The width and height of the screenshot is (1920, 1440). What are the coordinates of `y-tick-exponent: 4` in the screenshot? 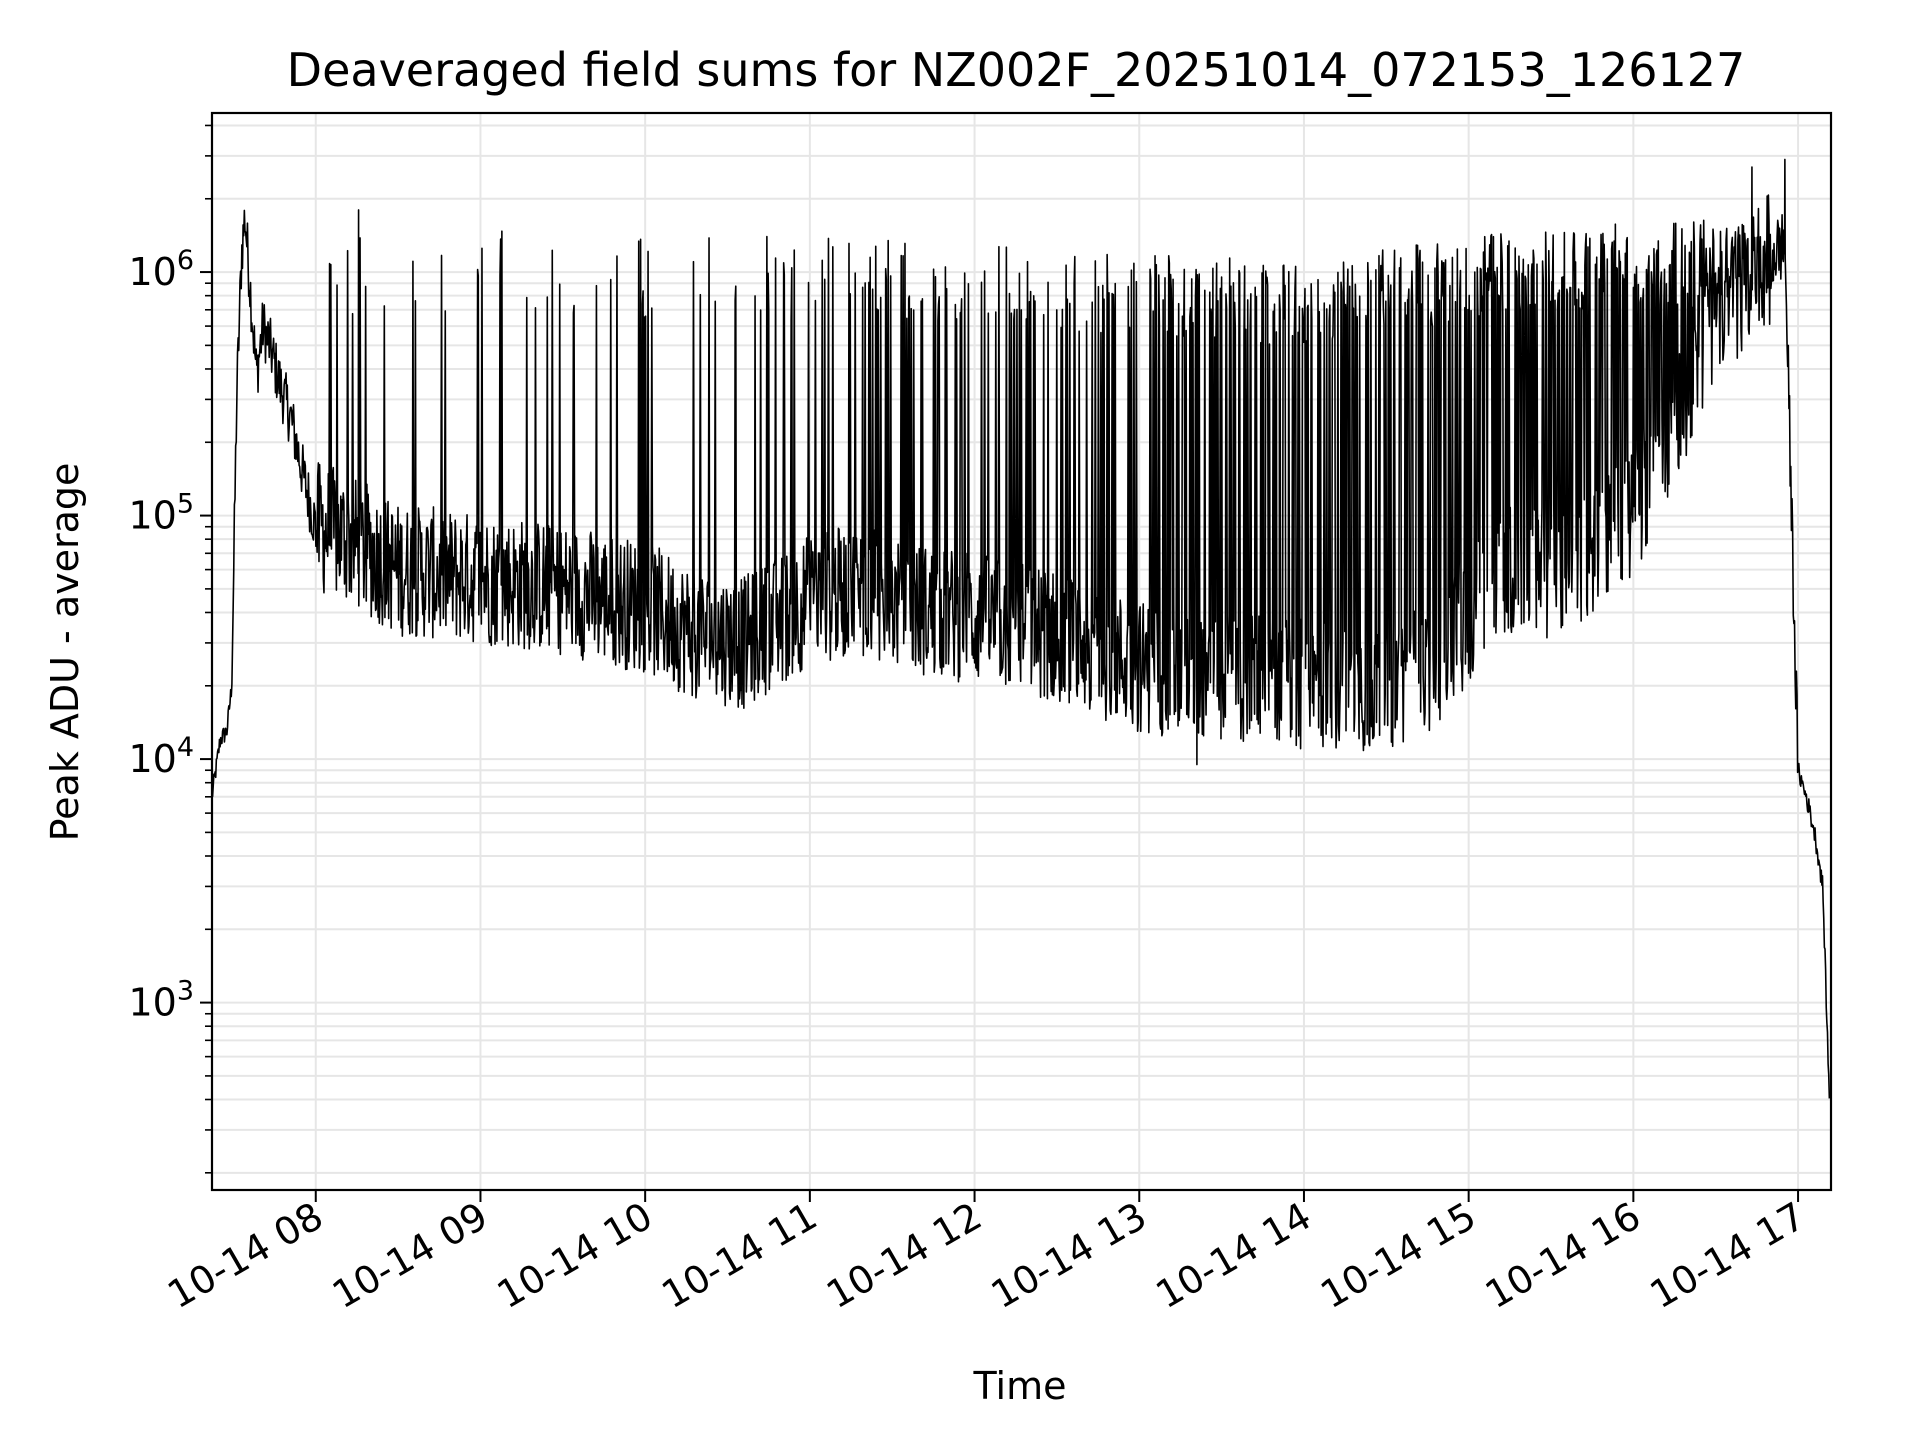 It's located at (185, 747).